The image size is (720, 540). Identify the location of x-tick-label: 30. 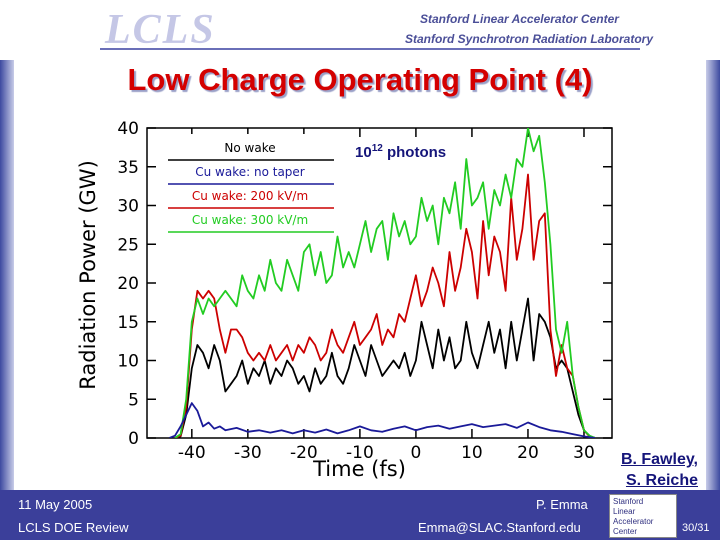
(584, 453).